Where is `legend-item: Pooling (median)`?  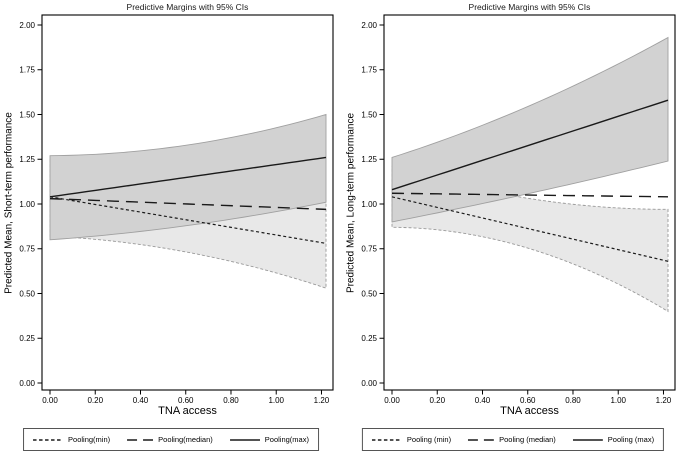
legend-item: Pooling (median) is located at coordinates (512, 439).